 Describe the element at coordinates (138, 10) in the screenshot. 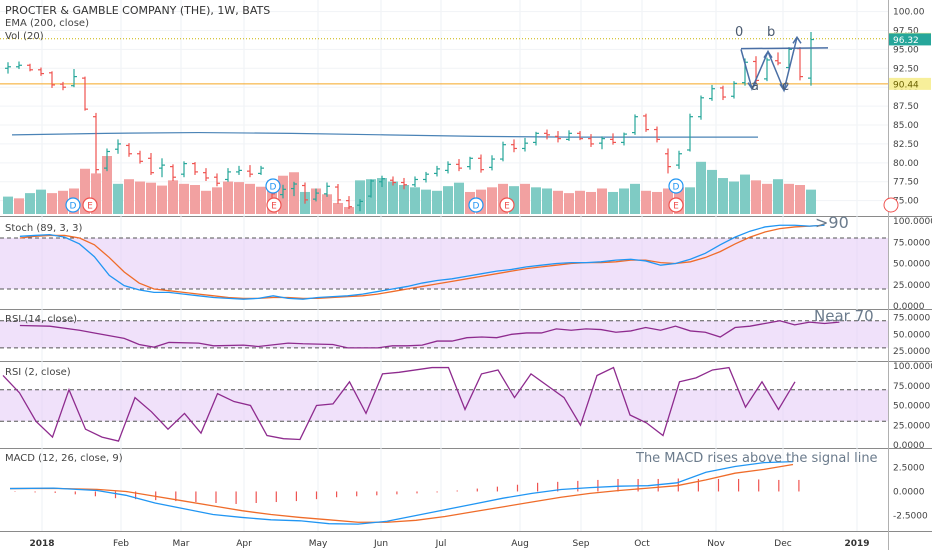

I see `chart-title: PROCTER & GAMBLE COMPANY (THE), 1W, BATS` at that location.